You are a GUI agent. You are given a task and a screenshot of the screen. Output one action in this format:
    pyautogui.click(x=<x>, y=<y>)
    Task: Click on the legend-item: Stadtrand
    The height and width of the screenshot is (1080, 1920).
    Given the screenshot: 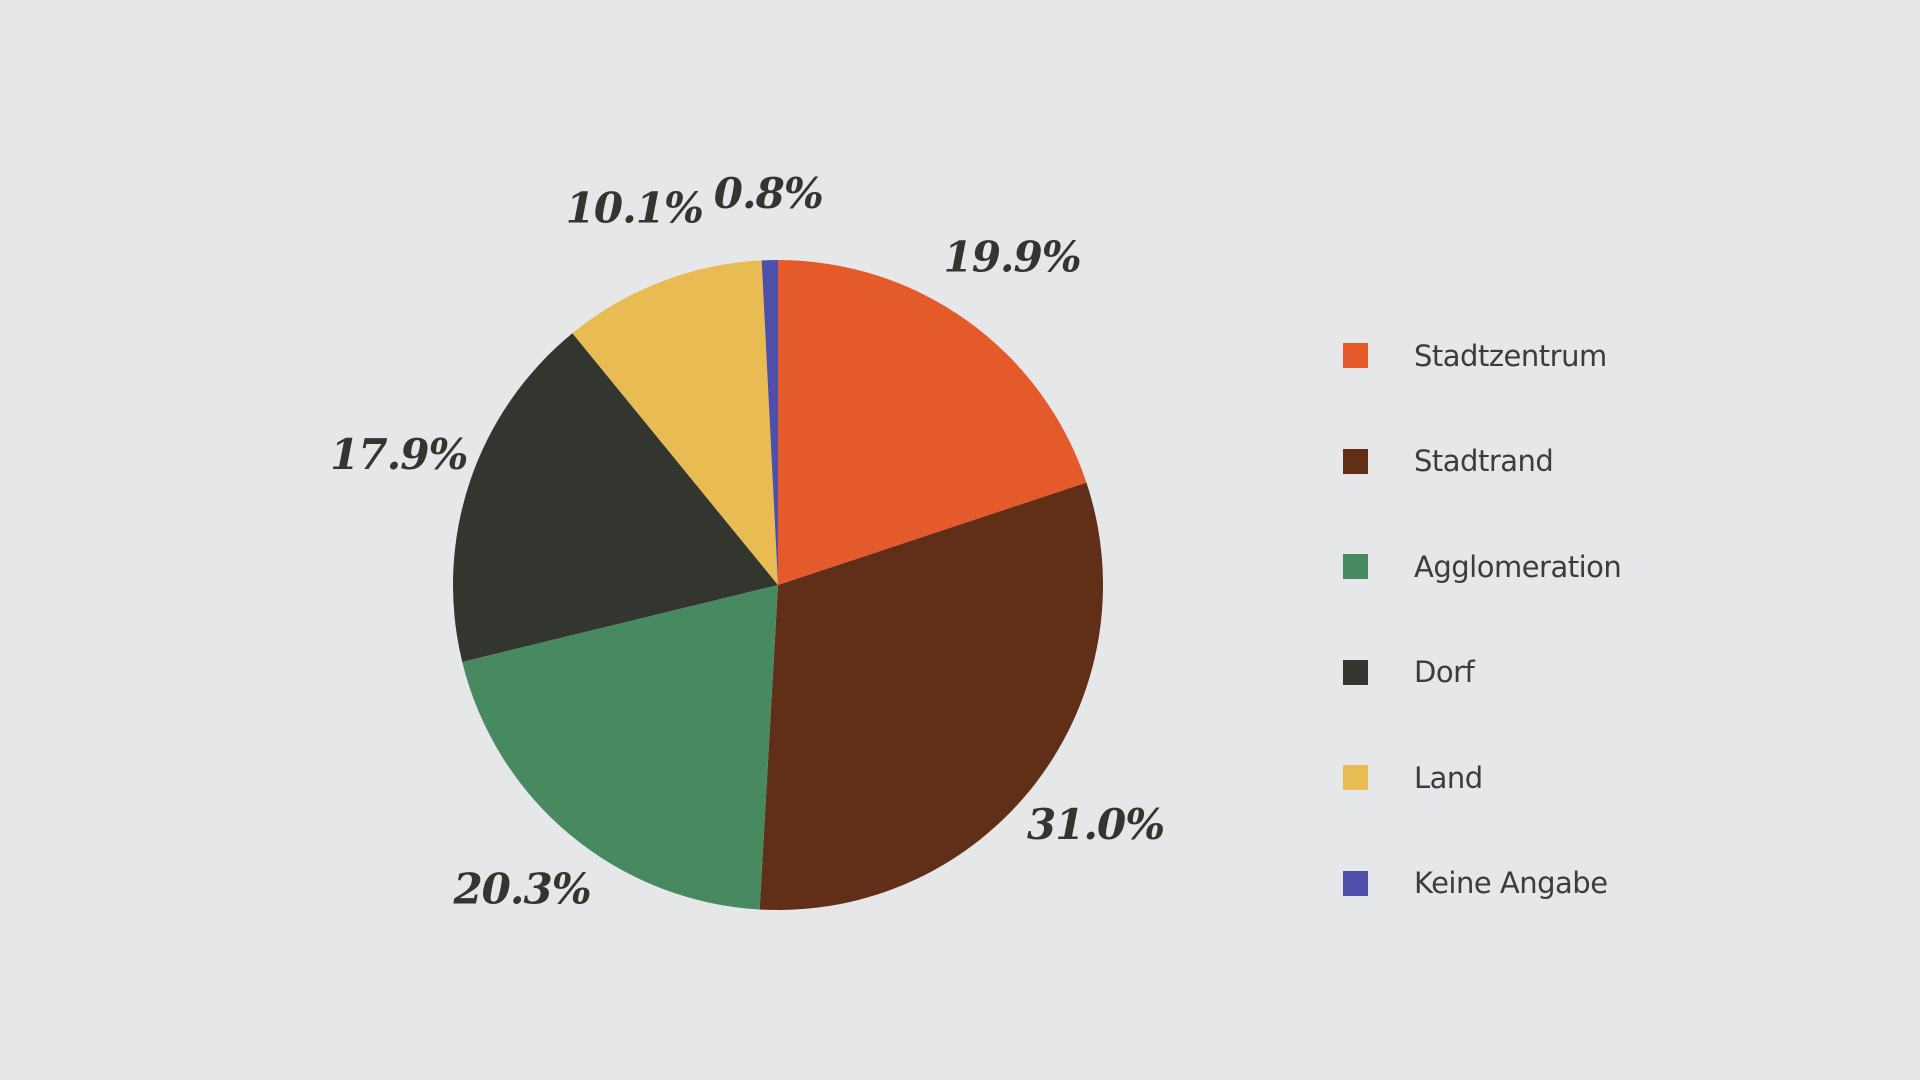 What is the action you would take?
    pyautogui.click(x=1482, y=462)
    